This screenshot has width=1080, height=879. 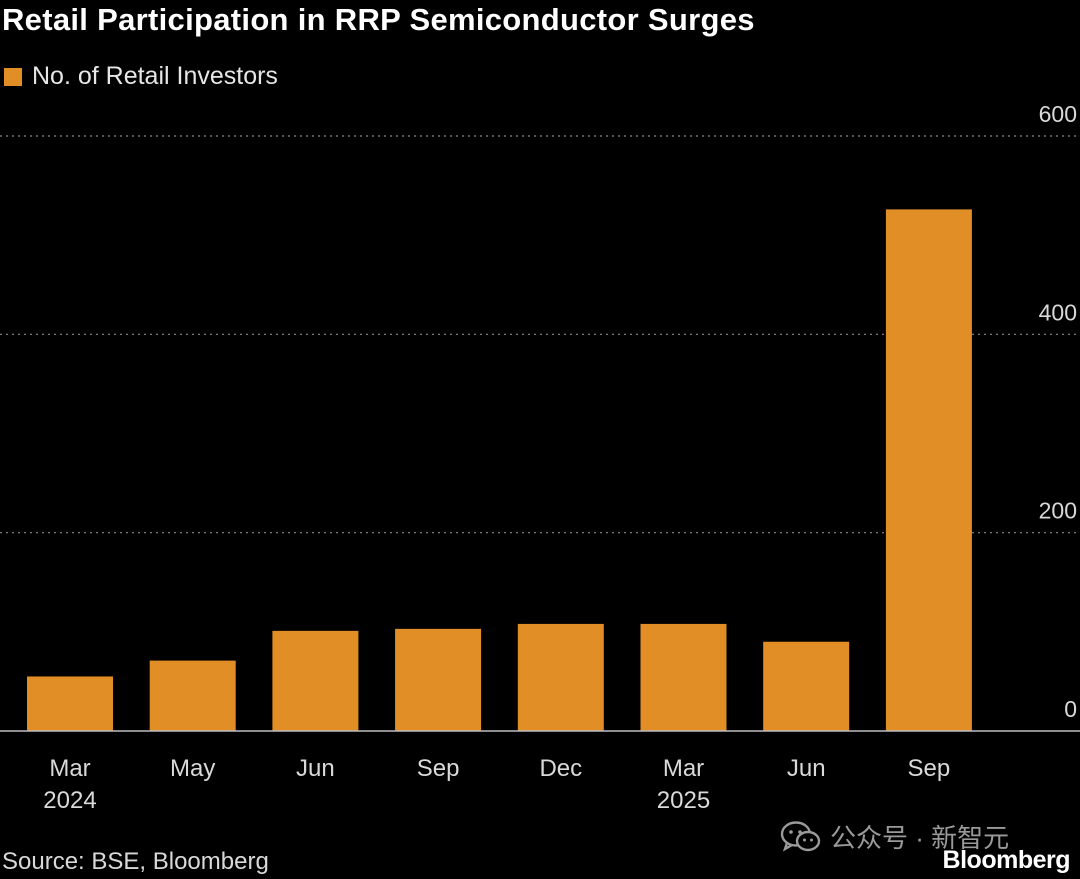 I want to click on legend: No. of Retail Investors, so click(x=141, y=76).